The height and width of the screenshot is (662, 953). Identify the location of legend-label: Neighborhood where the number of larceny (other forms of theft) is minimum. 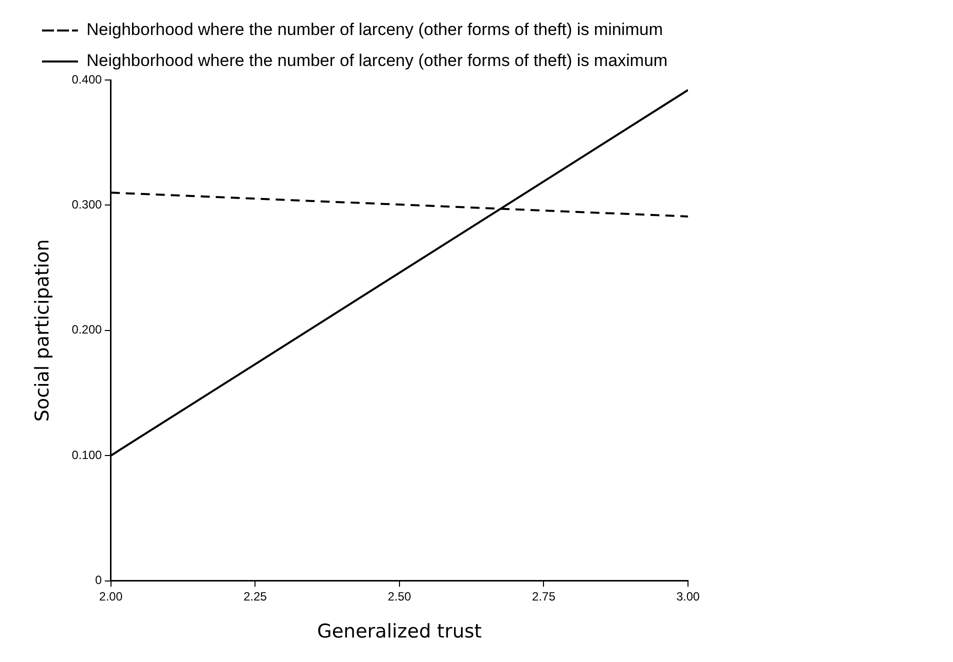
(374, 30).